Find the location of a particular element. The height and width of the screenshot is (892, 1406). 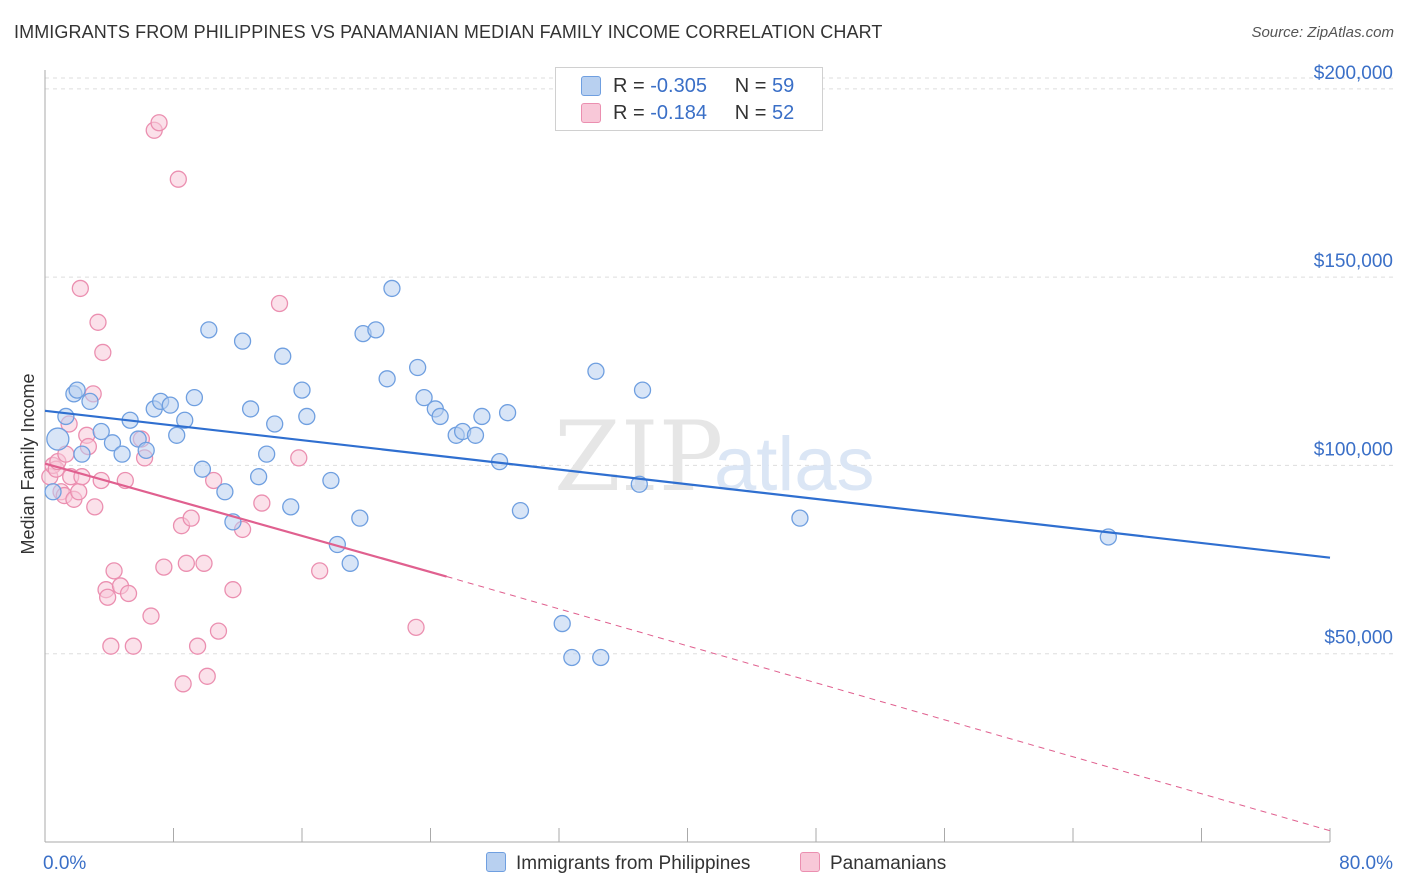

stats-legend: R = -0.305 N = 59 R = -0.184 N = 52 is located at coordinates (689, 99).